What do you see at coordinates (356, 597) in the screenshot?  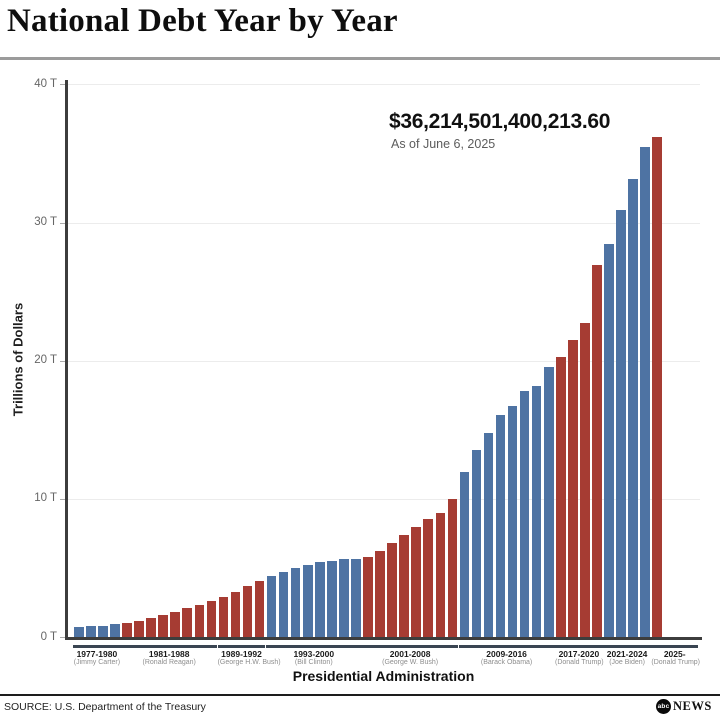 I see `bar-2000` at bounding box center [356, 597].